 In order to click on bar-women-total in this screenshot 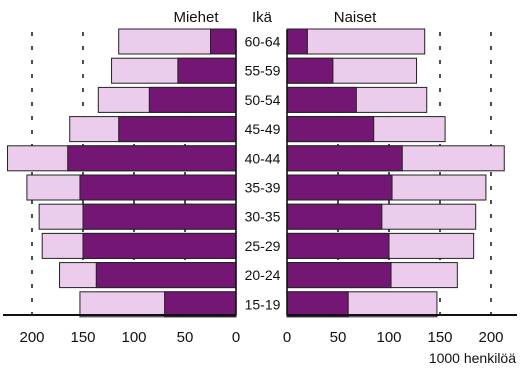, I will do `click(356, 41)`.